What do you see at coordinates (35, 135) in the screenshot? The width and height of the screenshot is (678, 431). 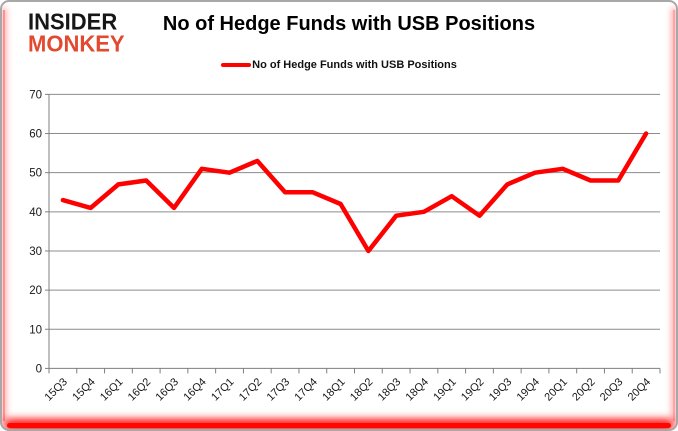 I see `y-axis-label: 60` at bounding box center [35, 135].